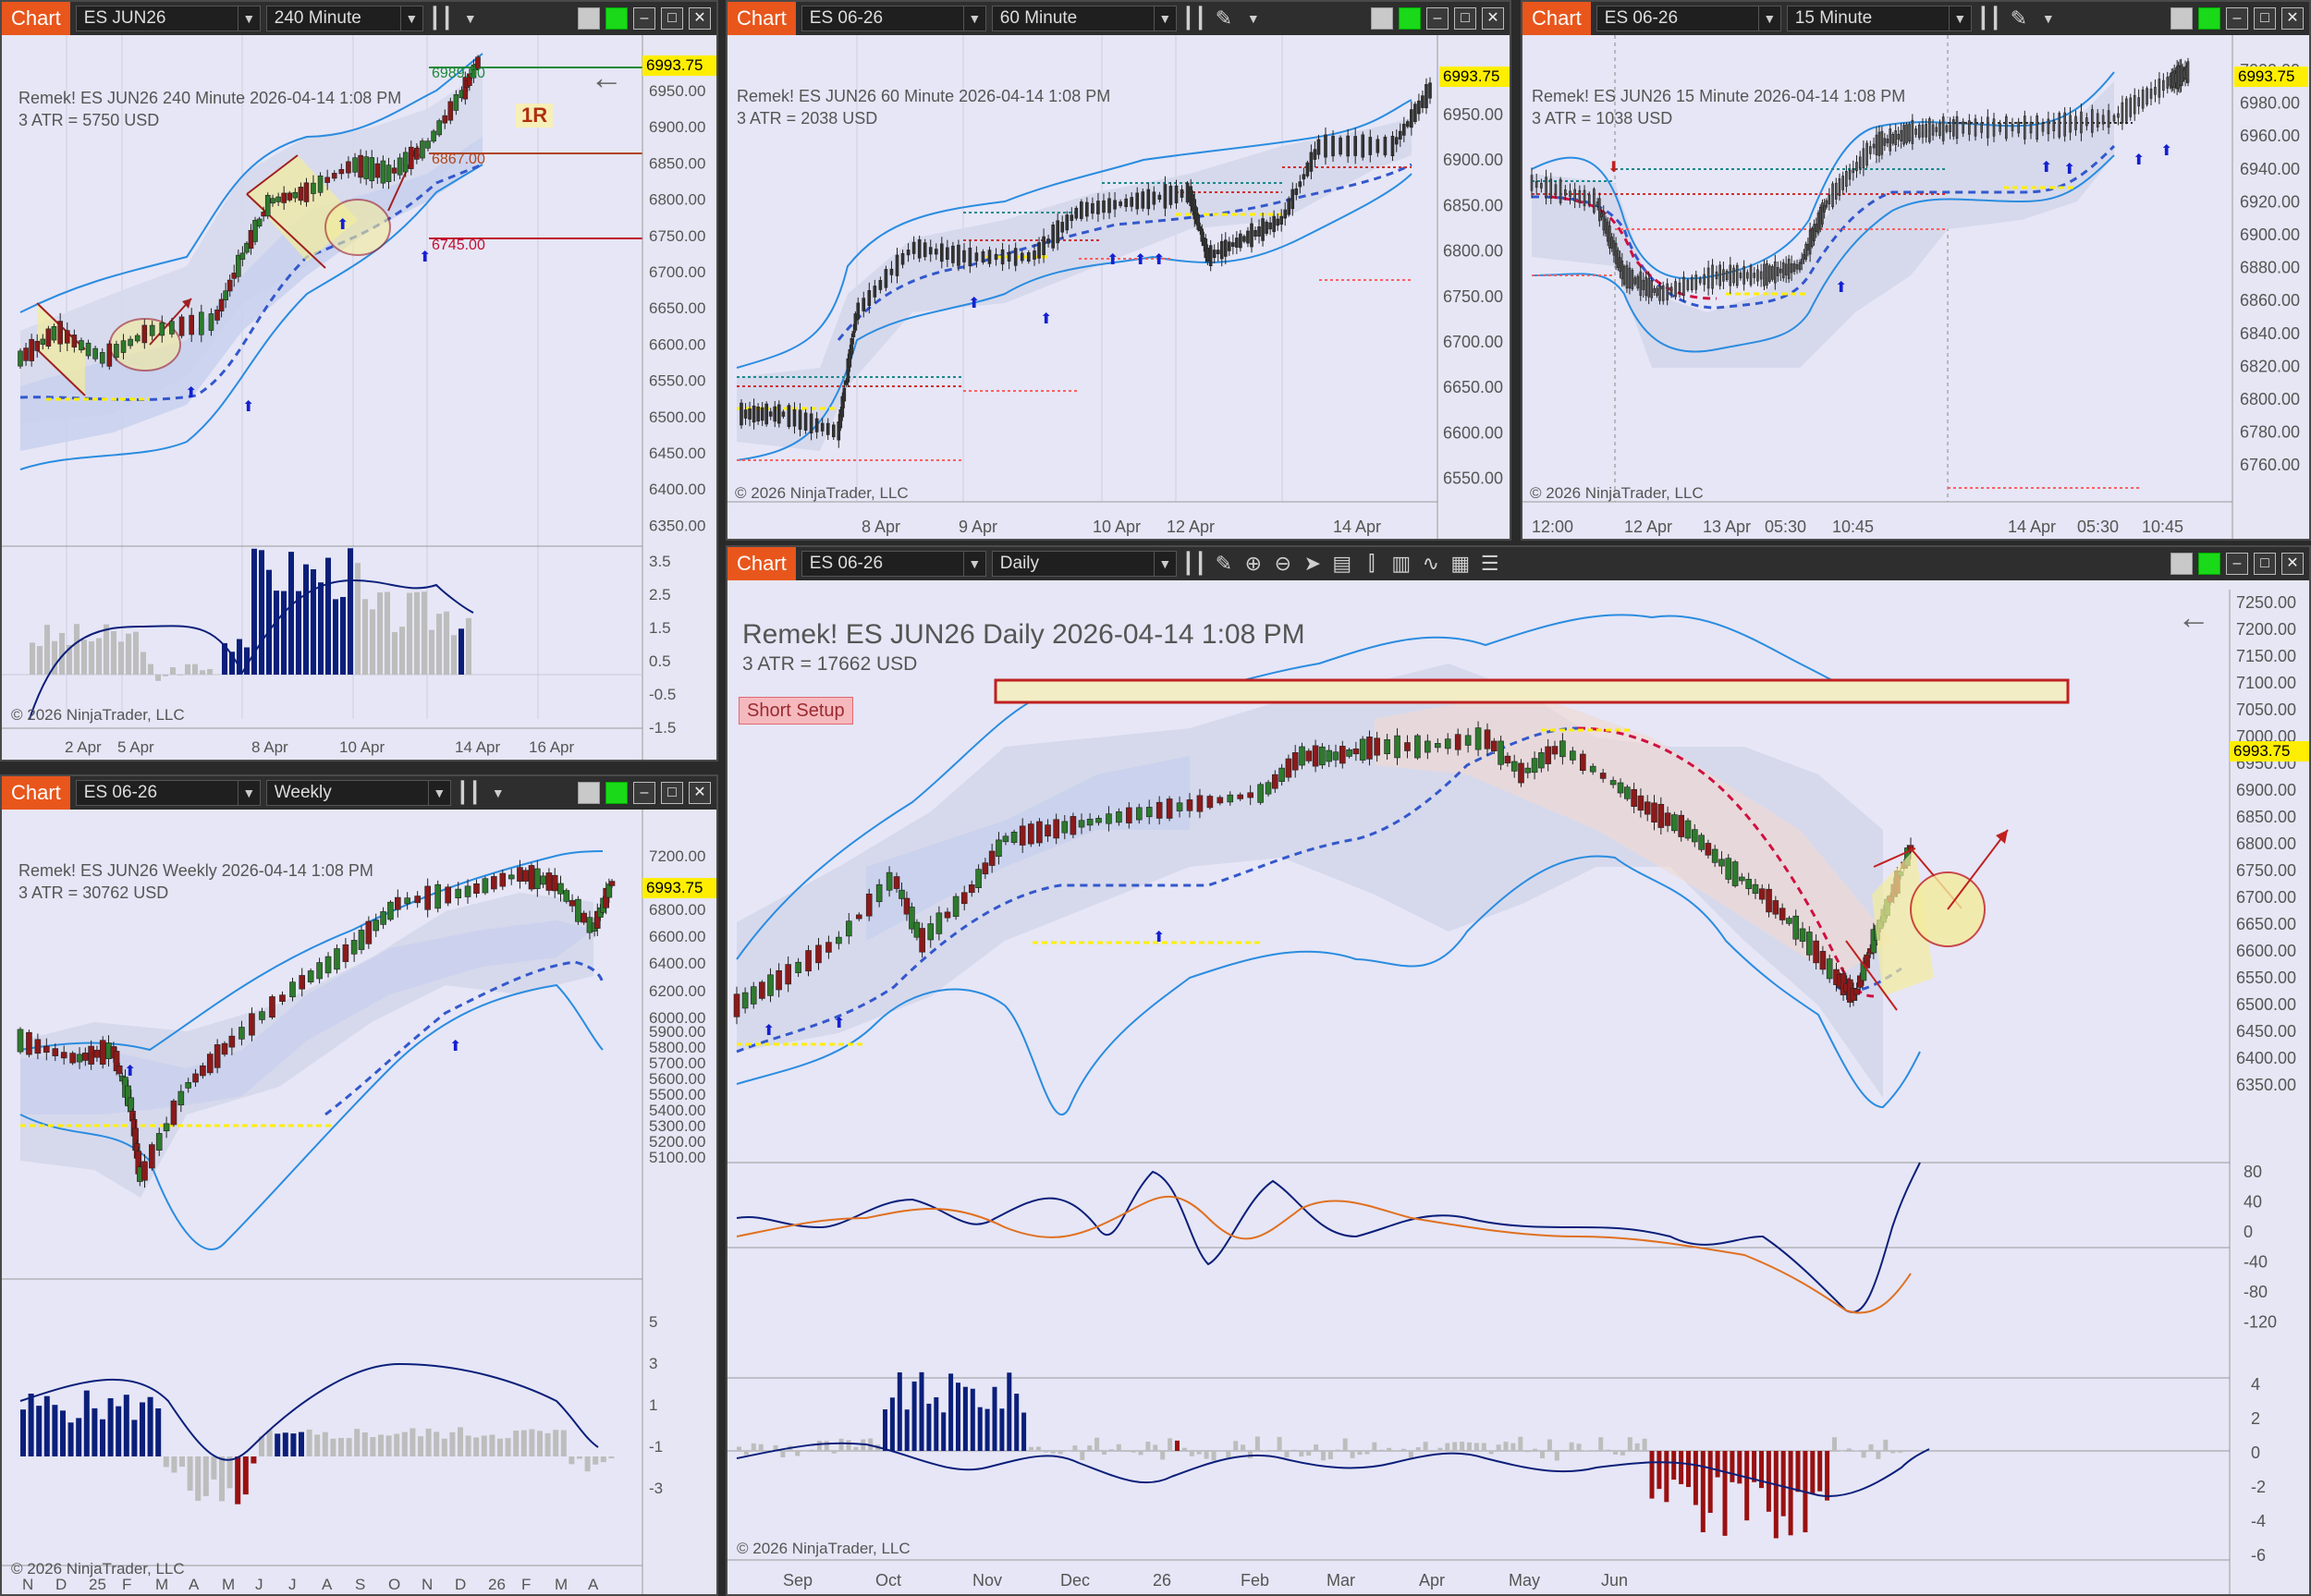  I want to click on templates-icon: ☰, so click(1489, 563).